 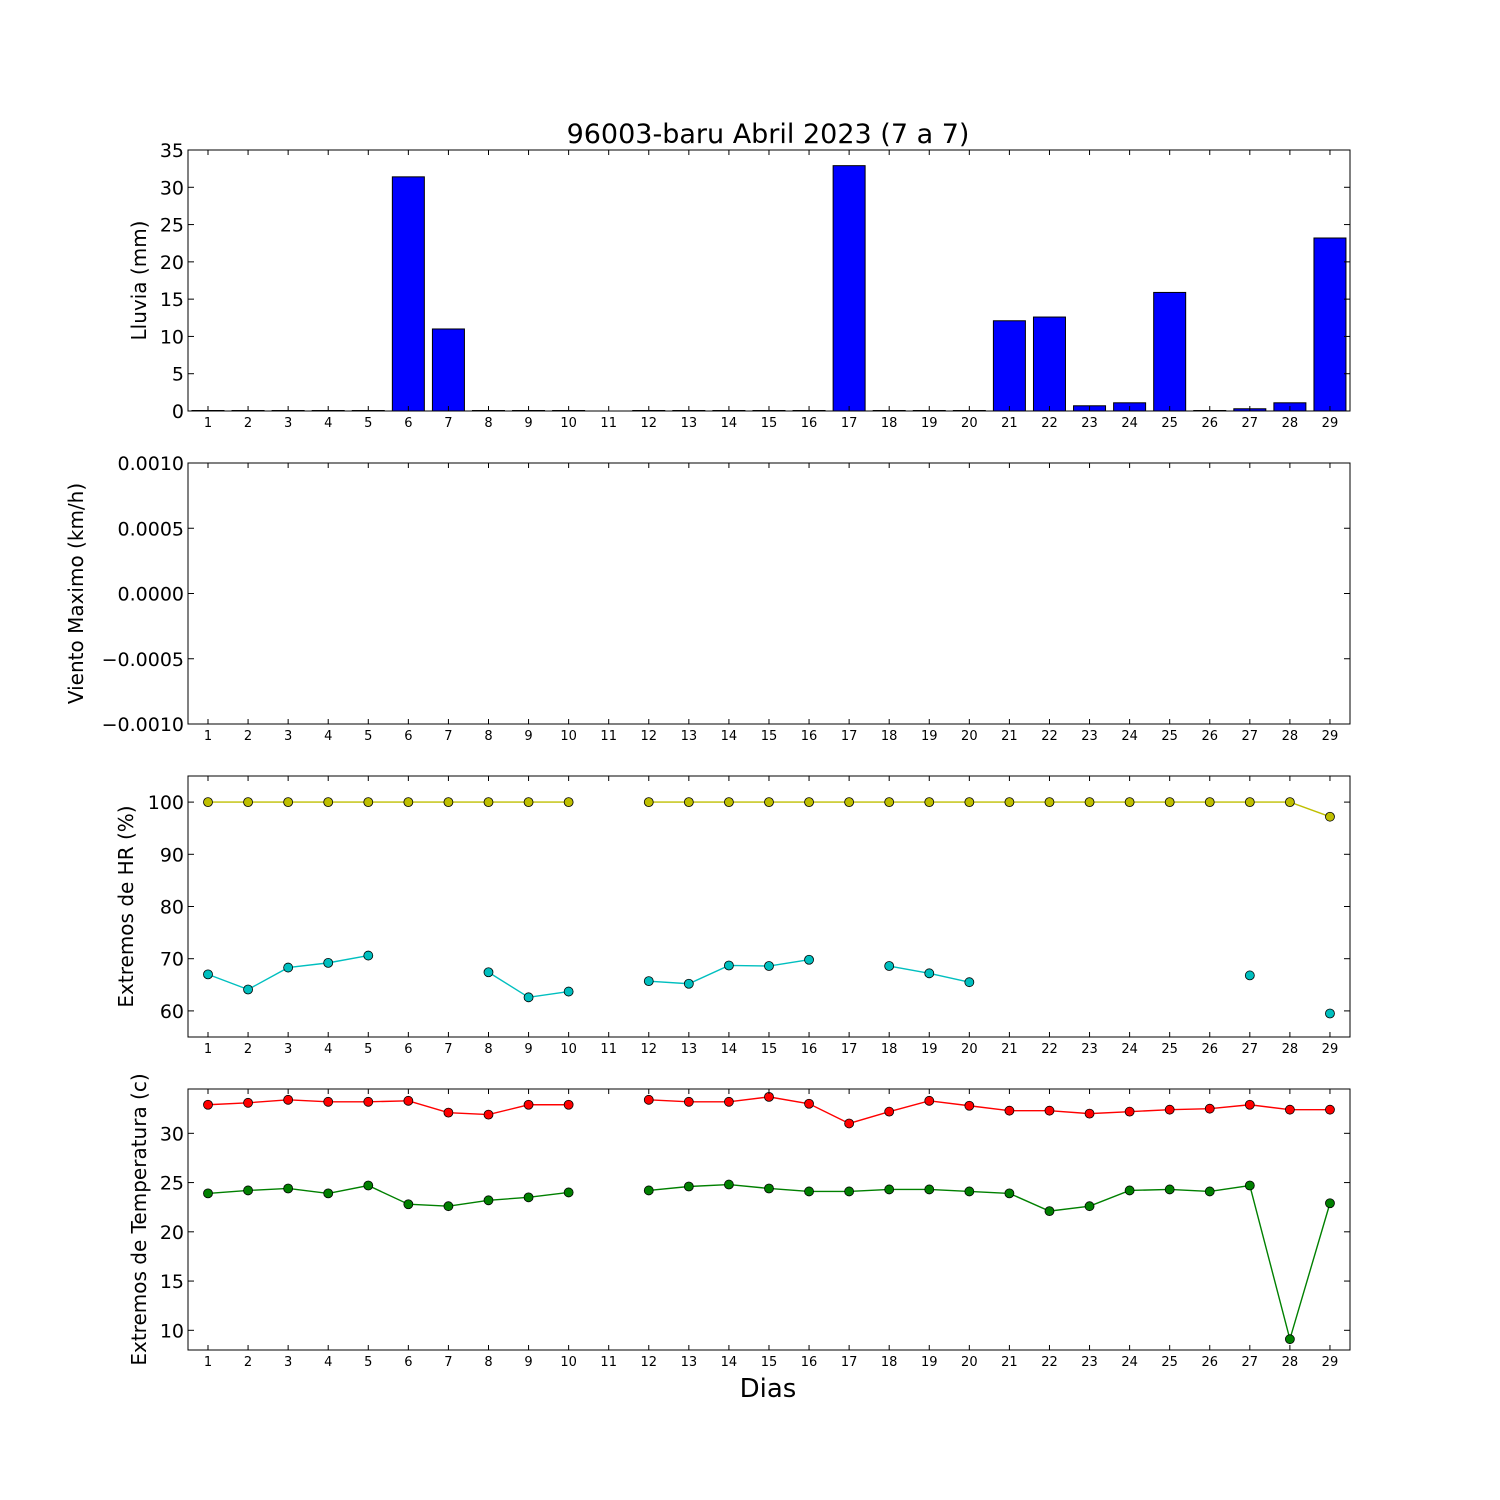 I want to click on temperature-x-tick-label: 29, so click(x=1330, y=1362).